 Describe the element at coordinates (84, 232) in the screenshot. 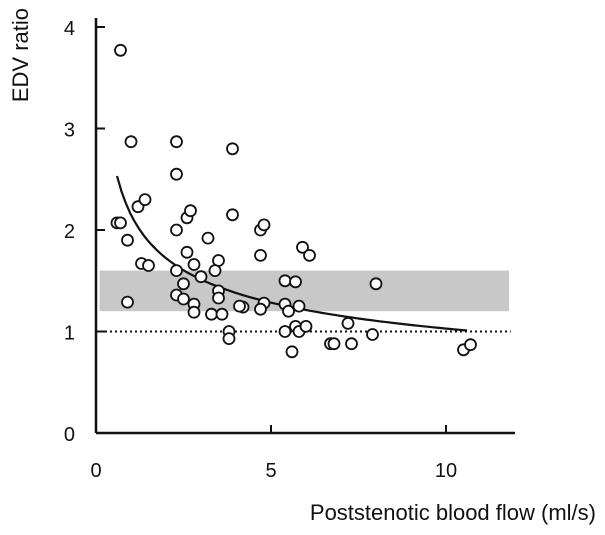

I see `y-ticks: 0 1 2 3 4` at that location.